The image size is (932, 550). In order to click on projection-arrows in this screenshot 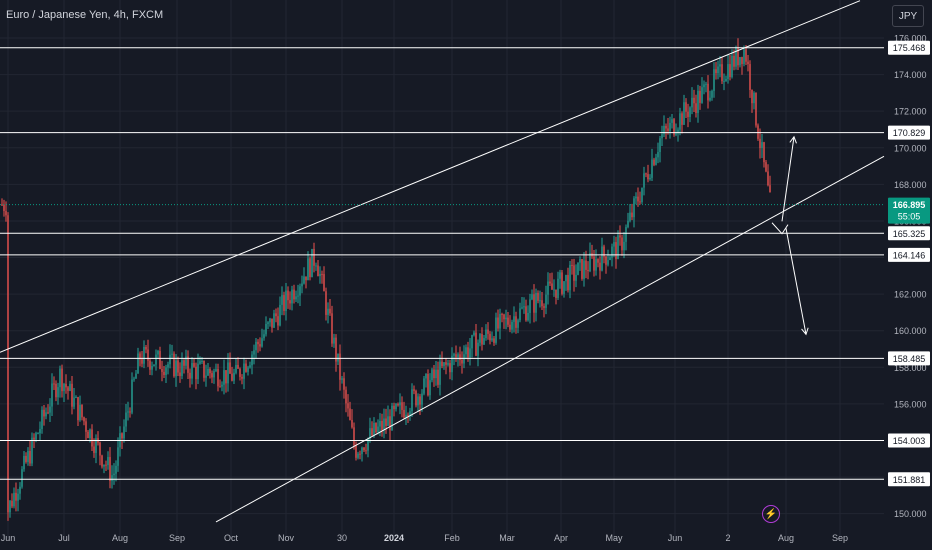, I will do `click(790, 235)`.